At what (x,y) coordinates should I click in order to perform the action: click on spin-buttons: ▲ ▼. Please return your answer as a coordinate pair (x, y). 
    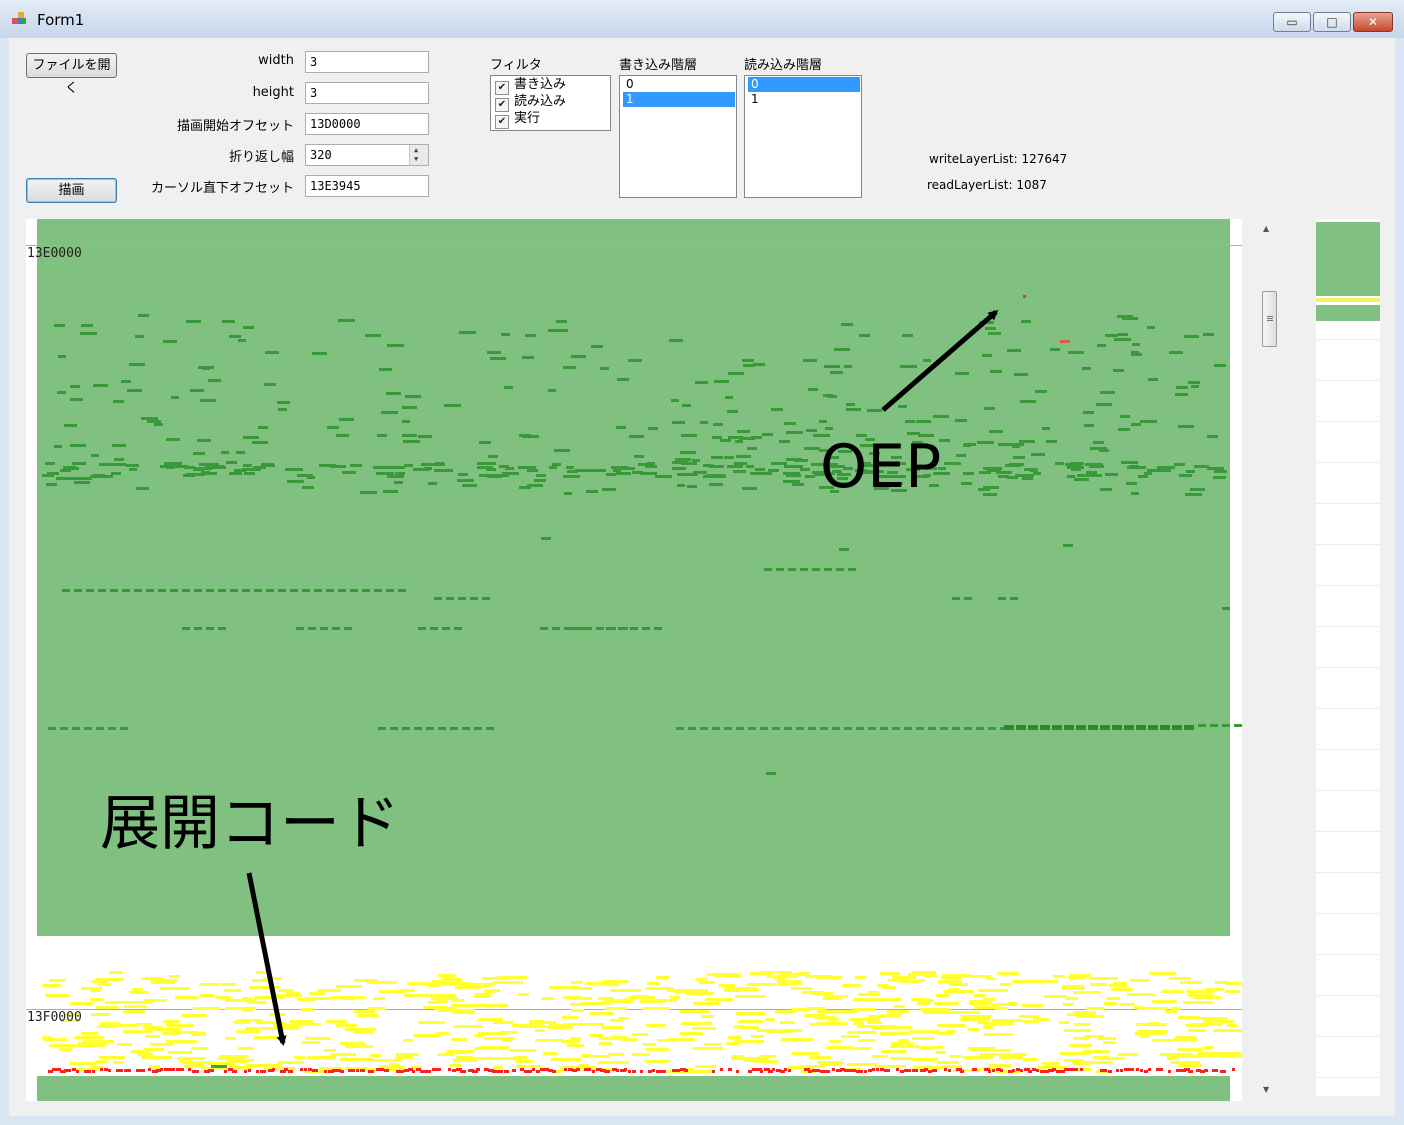
    Looking at the image, I should click on (418, 155).